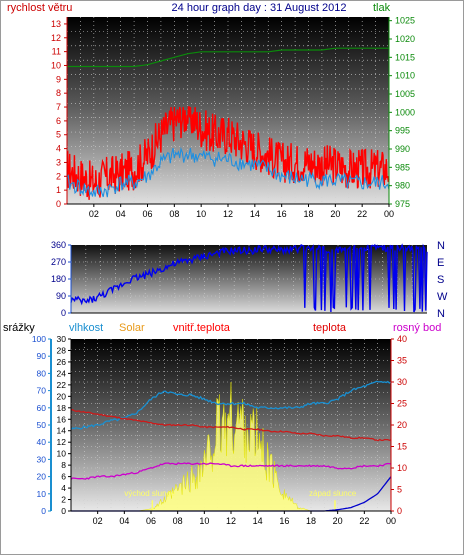  I want to click on compass-label: N, so click(441, 246).